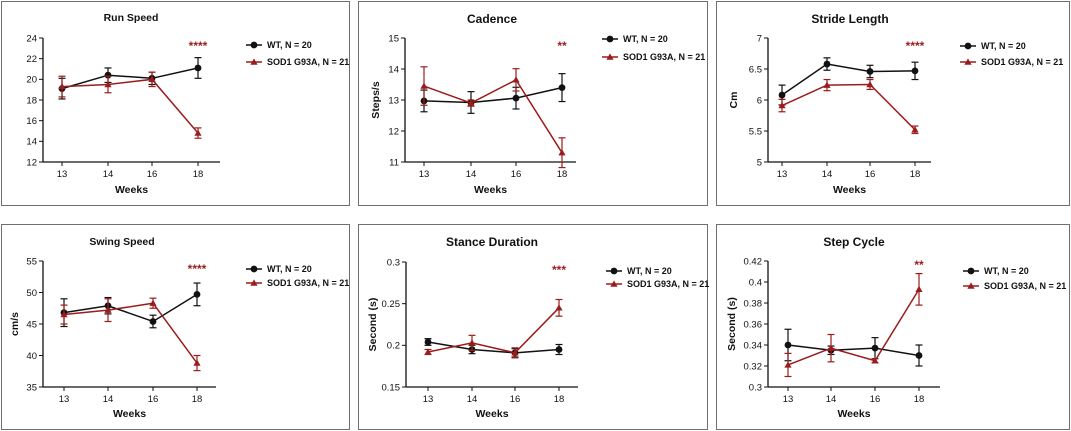 Image resolution: width=1071 pixels, height=431 pixels. What do you see at coordinates (759, 100) in the screenshot?
I see `y-tick-label: 6` at bounding box center [759, 100].